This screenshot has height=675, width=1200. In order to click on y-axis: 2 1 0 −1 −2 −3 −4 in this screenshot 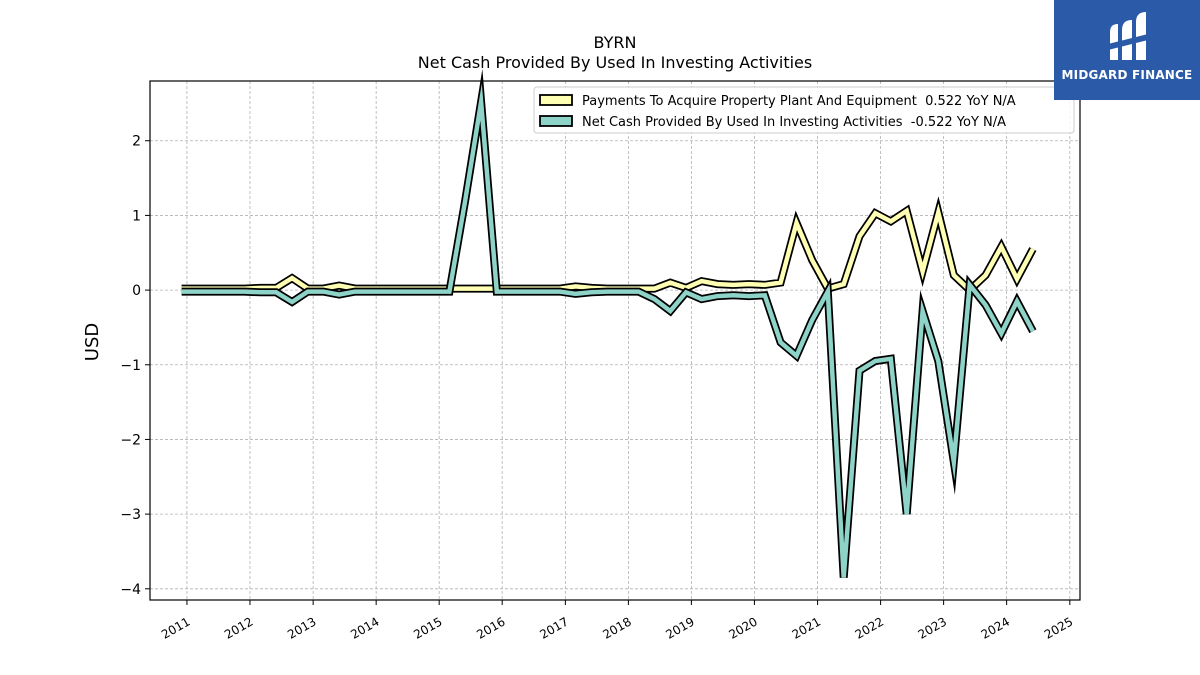, I will do `click(135, 366)`.